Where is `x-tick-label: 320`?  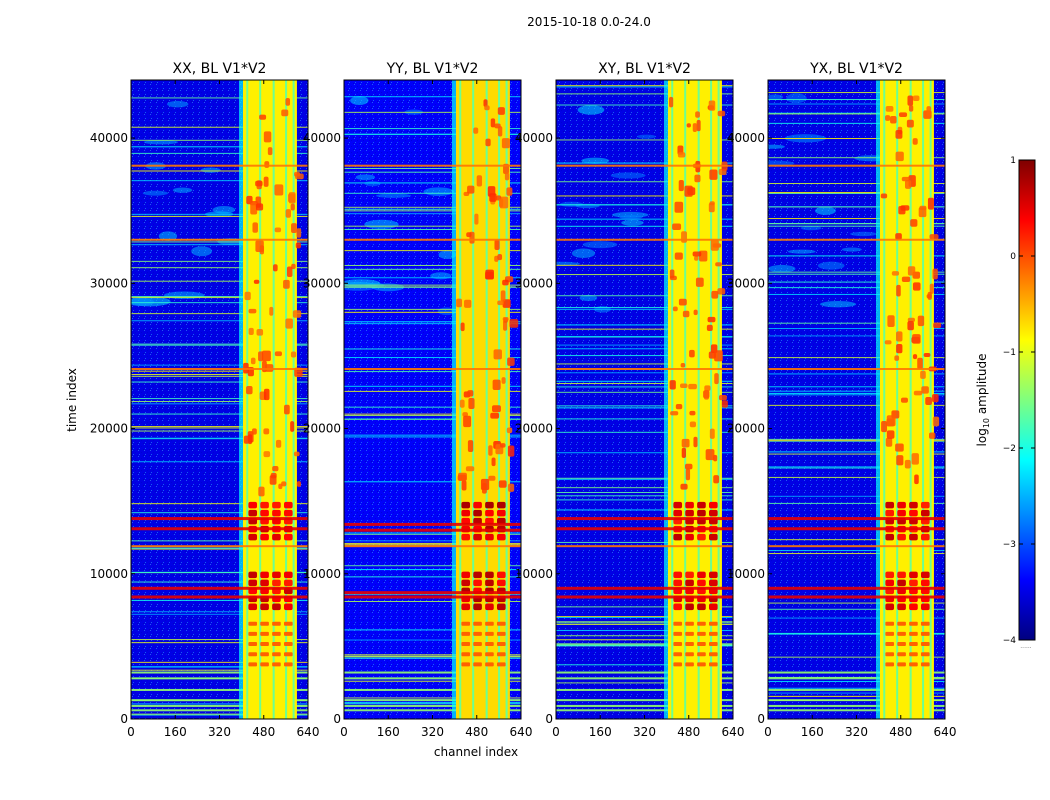
x-tick-label: 320 is located at coordinates (432, 732).